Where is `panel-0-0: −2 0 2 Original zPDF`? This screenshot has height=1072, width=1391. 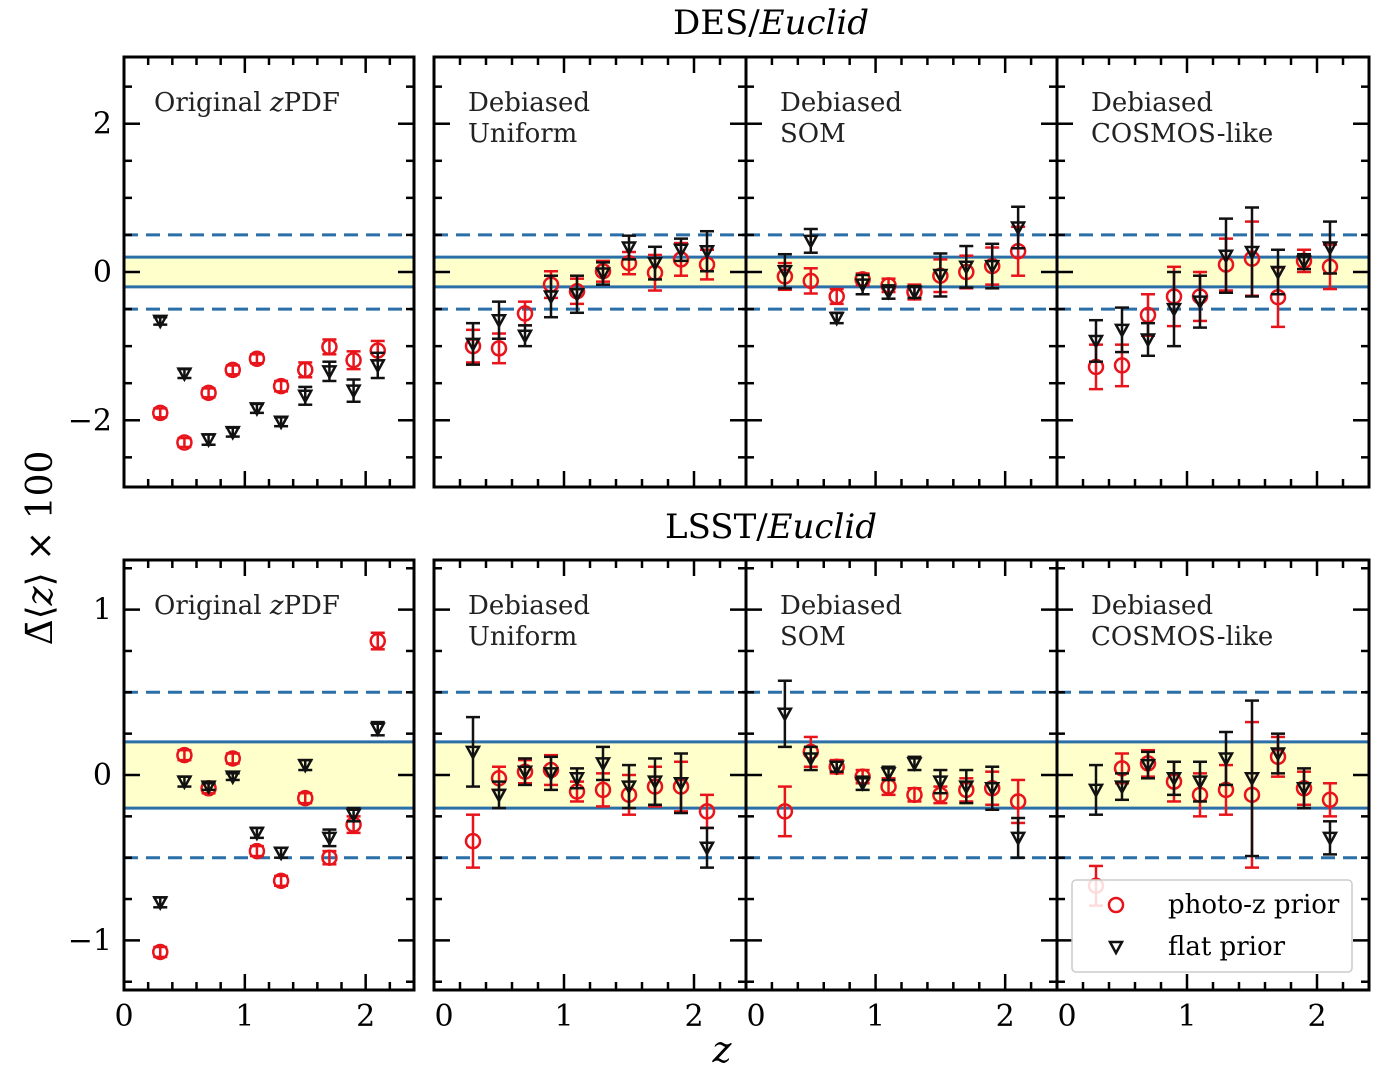 panel-0-0: −2 0 2 Original zPDF is located at coordinates (242, 272).